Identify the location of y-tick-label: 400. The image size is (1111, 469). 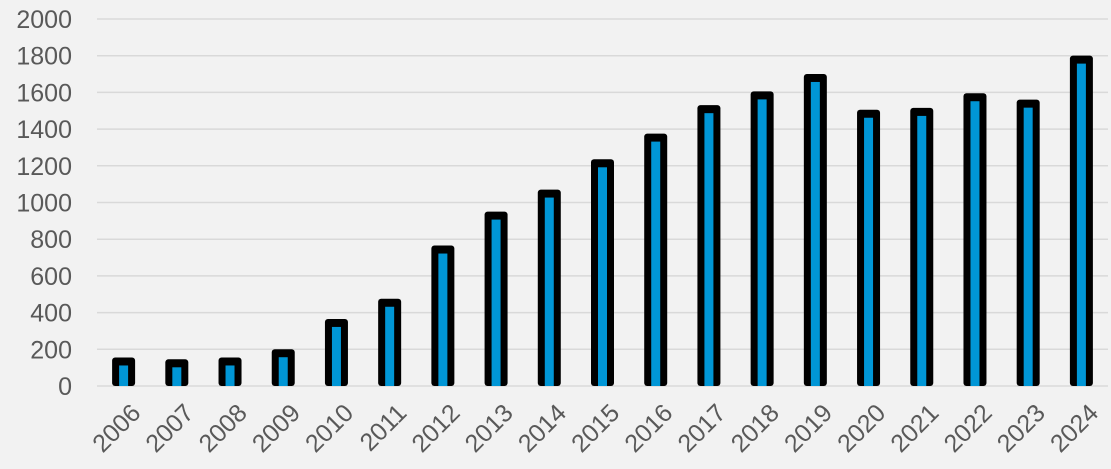
(51, 314).